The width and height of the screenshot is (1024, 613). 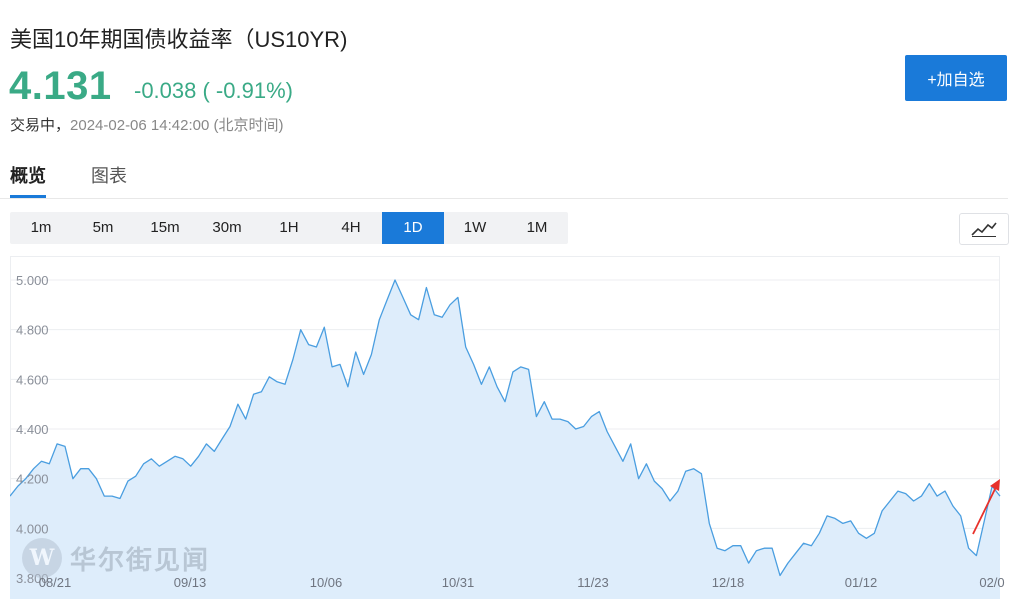 I want to click on period-1mo: 1M, so click(x=537, y=227).